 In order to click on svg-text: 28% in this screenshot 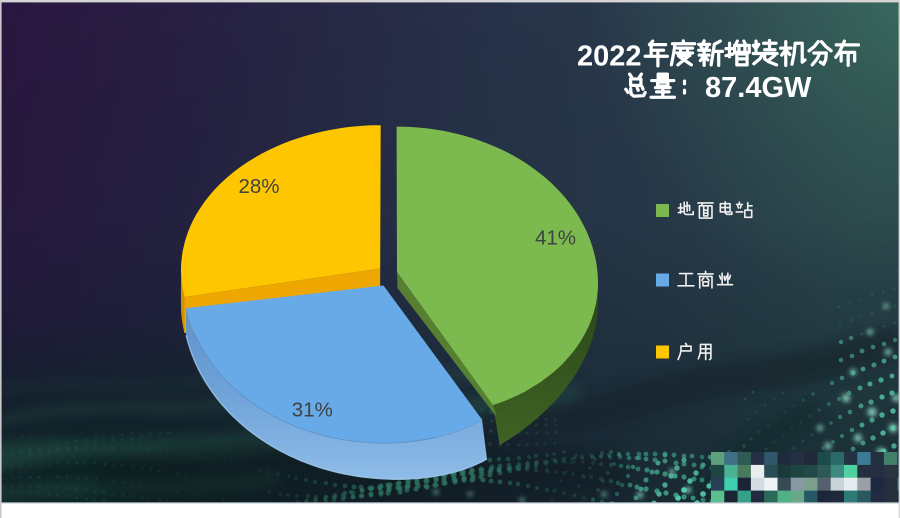, I will do `click(258, 186)`.